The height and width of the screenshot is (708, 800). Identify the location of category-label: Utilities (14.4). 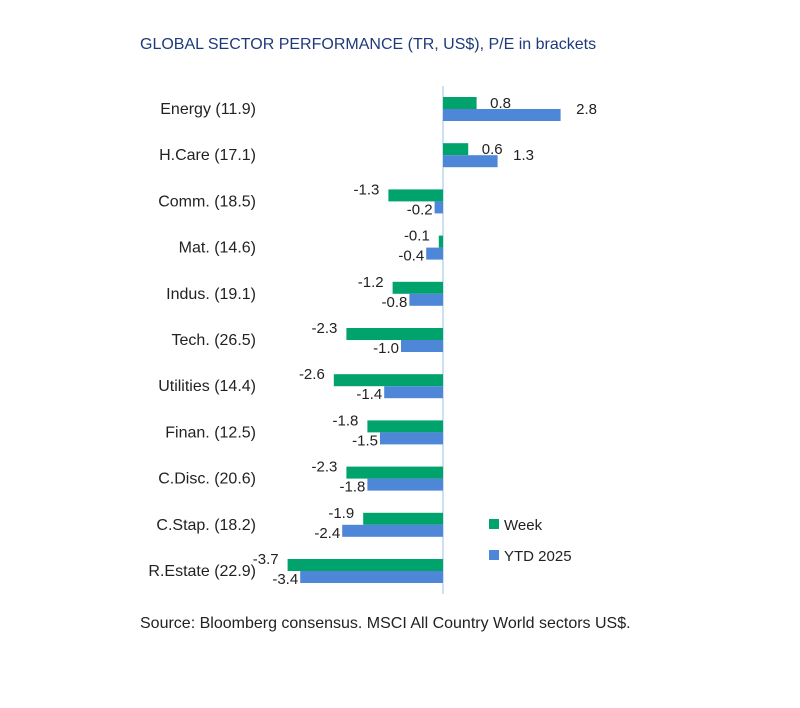
(207, 386).